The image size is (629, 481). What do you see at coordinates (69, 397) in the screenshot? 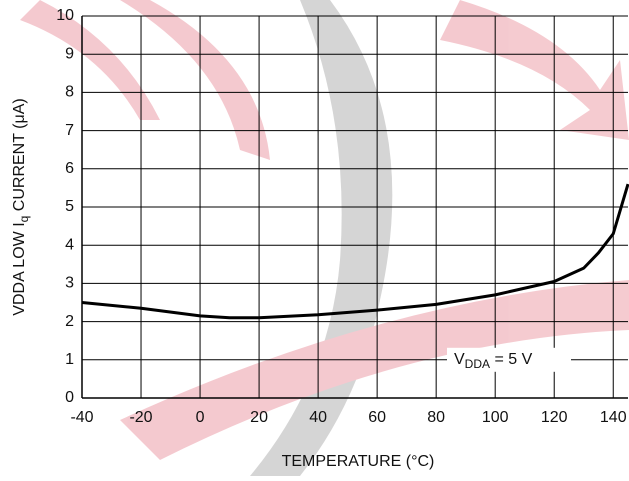
I see `y-tick-label: 0` at bounding box center [69, 397].